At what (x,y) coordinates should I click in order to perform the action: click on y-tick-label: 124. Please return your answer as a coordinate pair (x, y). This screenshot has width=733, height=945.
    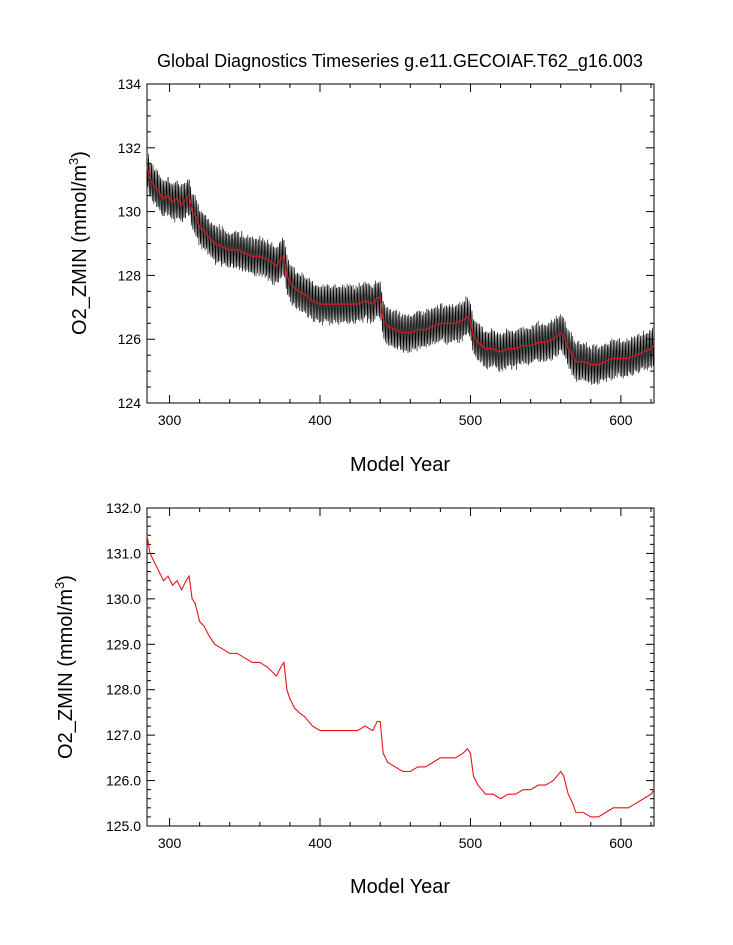
    Looking at the image, I should click on (130, 403).